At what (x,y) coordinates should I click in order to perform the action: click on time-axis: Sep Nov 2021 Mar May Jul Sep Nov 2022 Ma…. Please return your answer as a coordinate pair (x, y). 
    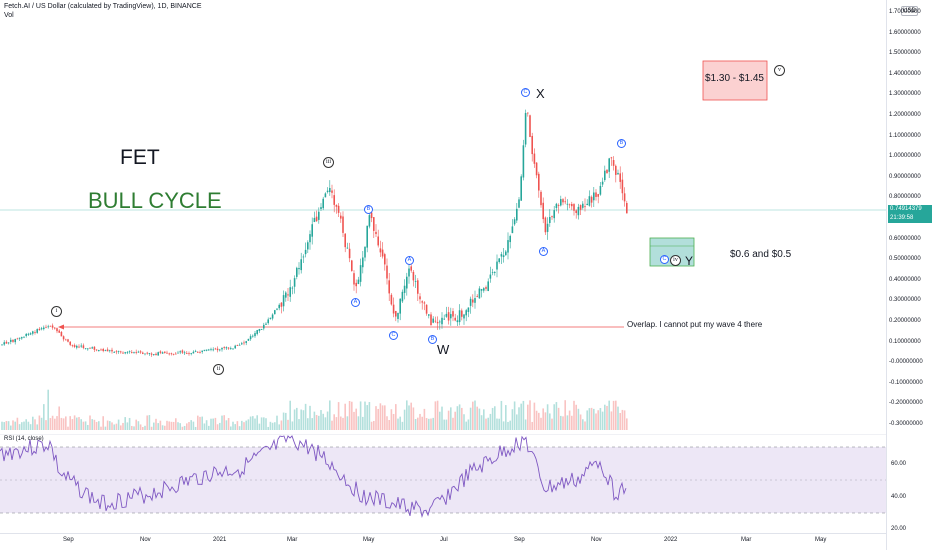
    Looking at the image, I should click on (443, 541).